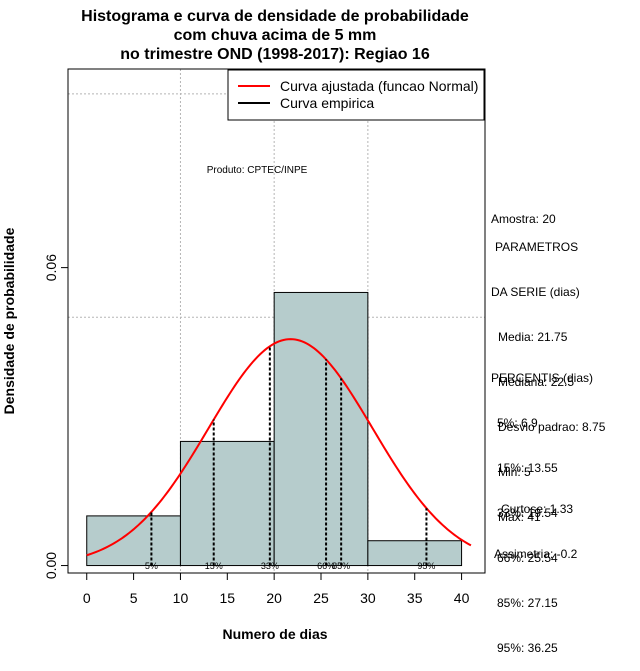  I want to click on pct-33: 33%: 19.54, so click(527, 513).